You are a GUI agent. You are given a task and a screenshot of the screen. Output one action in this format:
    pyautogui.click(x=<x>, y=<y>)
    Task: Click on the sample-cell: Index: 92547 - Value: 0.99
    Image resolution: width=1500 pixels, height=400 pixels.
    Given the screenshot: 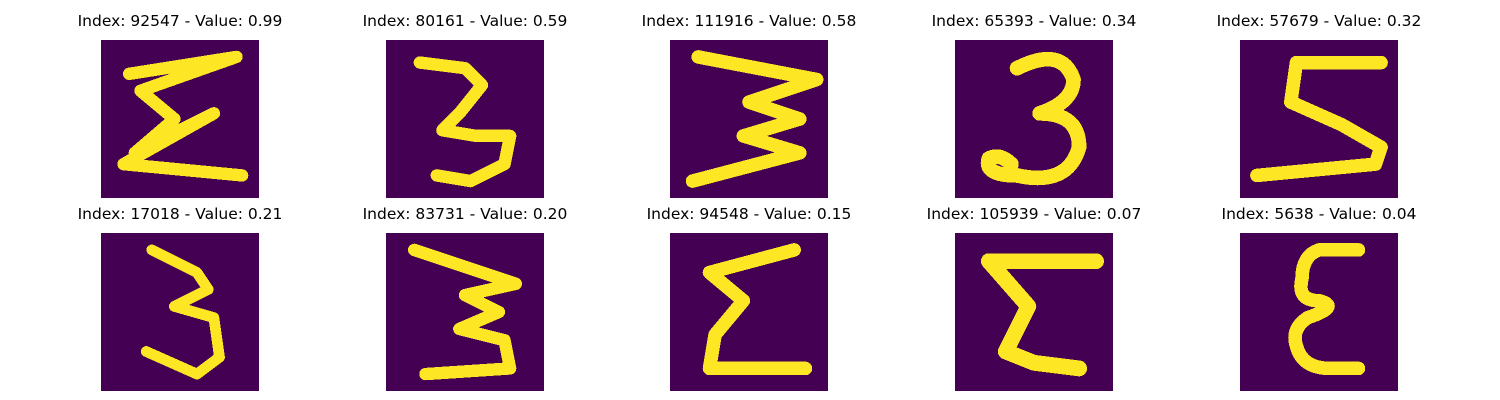 What is the action you would take?
    pyautogui.click(x=180, y=103)
    